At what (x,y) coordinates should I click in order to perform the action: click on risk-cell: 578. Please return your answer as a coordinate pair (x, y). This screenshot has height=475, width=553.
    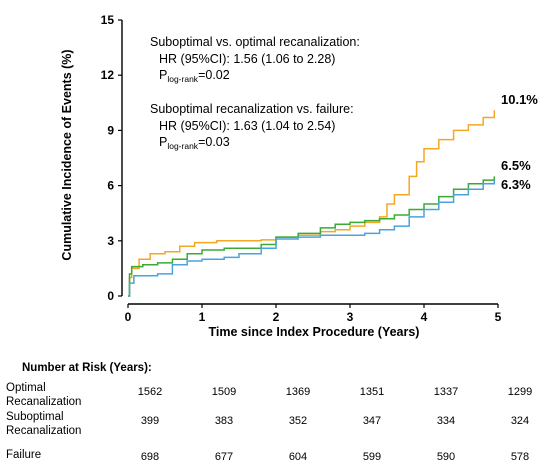
    Looking at the image, I should click on (520, 457).